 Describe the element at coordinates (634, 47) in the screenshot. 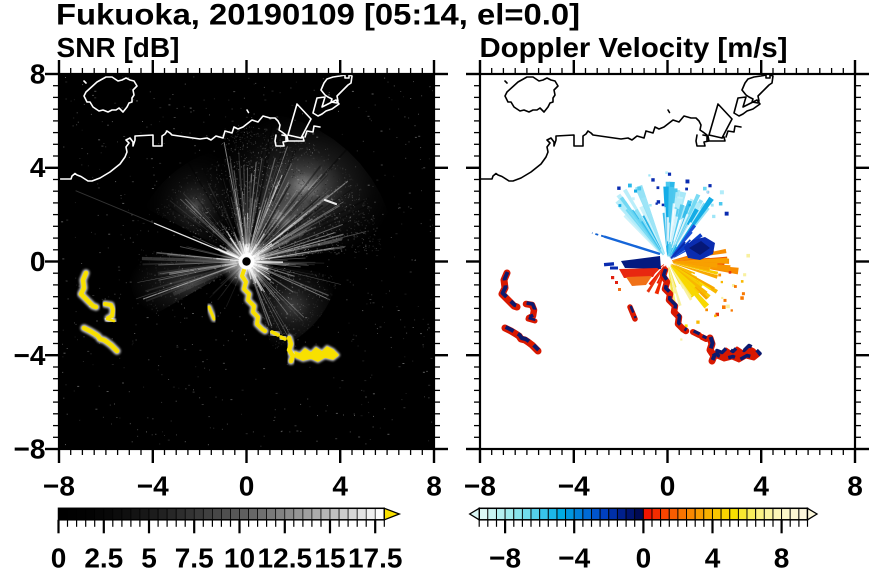

I see `svg-text: Doppler Velocity [m/s]` at that location.